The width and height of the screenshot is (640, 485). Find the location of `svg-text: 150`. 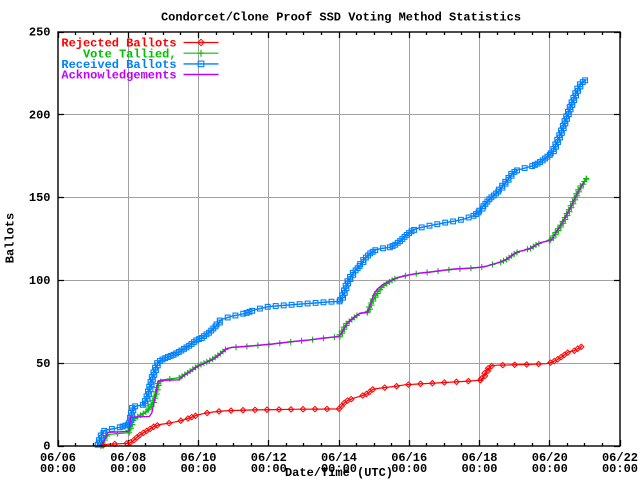

svg-text: 150 is located at coordinates (40, 198).